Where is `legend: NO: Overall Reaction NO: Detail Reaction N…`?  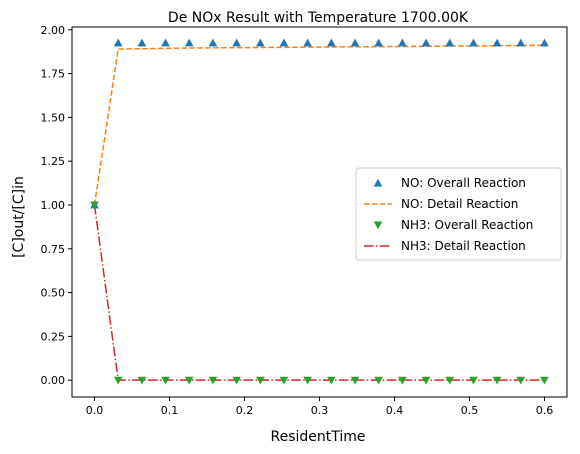 legend: NO: Overall Reaction NO: Detail Reaction N… is located at coordinates (458, 214).